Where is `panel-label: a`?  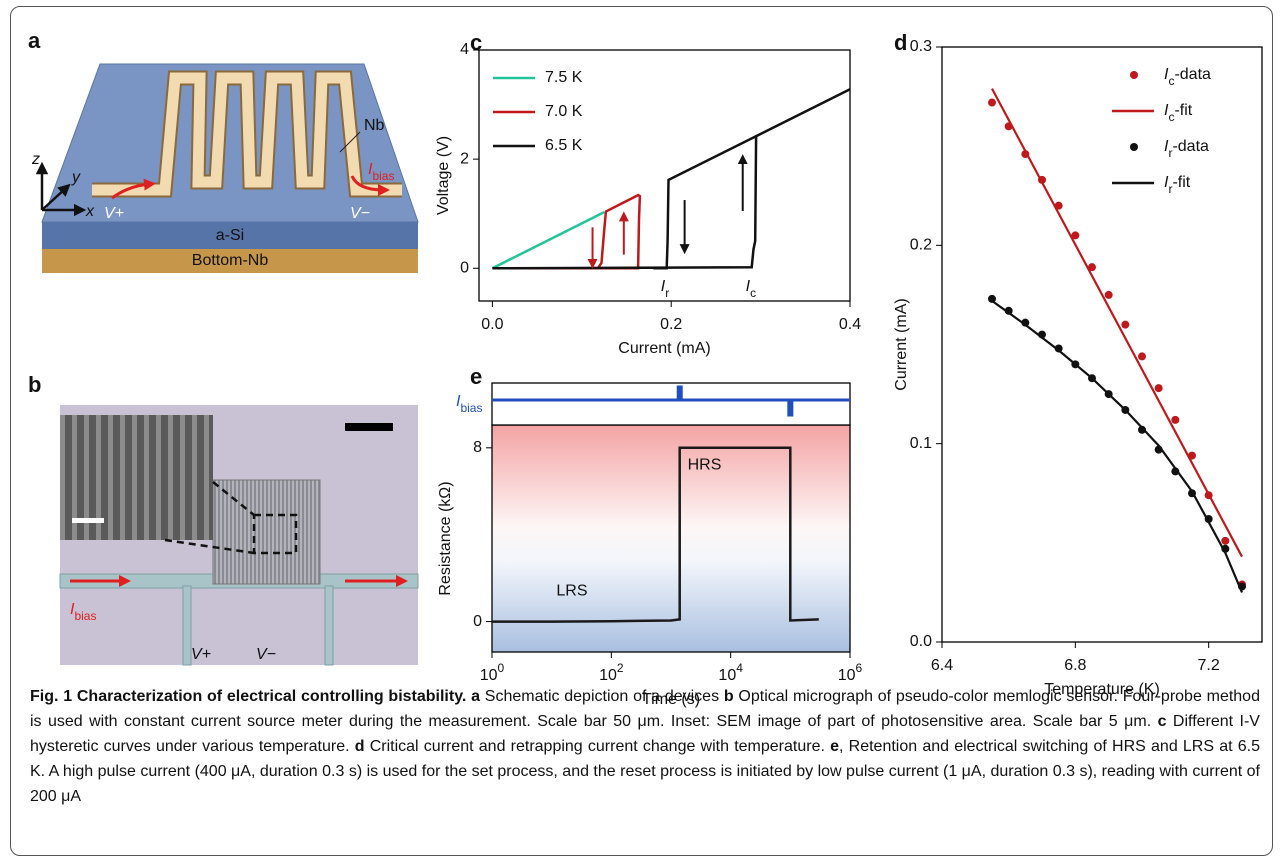 panel-label: a is located at coordinates (34, 40).